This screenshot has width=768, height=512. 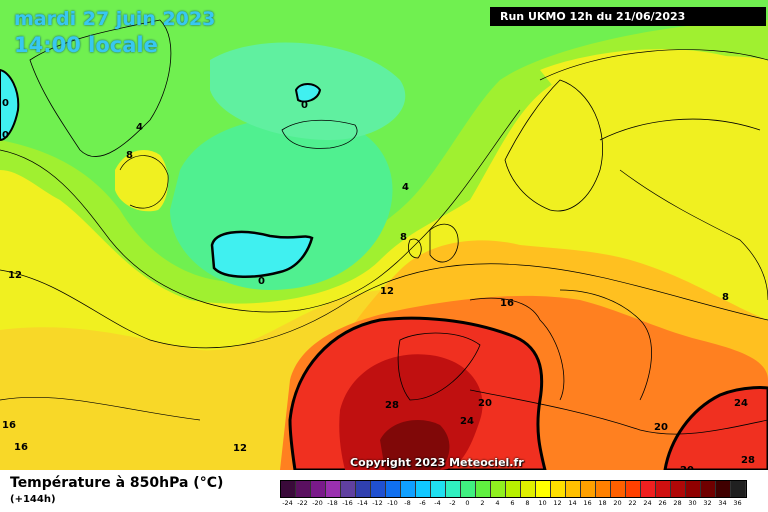 I want to click on cold-pool-west, so click(x=10, y=105).